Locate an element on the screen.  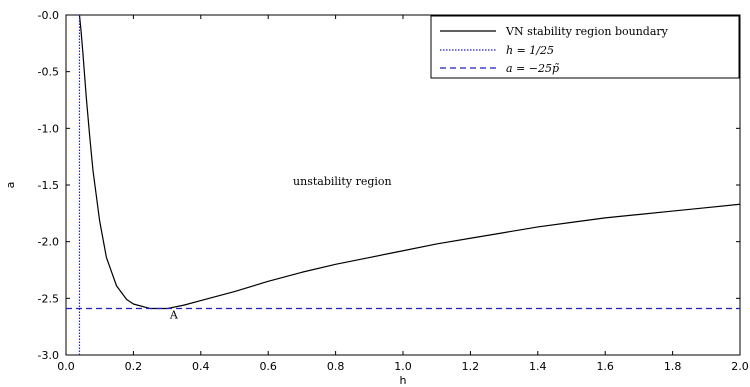
x-tick-label-5: 1.0 is located at coordinates (403, 366).